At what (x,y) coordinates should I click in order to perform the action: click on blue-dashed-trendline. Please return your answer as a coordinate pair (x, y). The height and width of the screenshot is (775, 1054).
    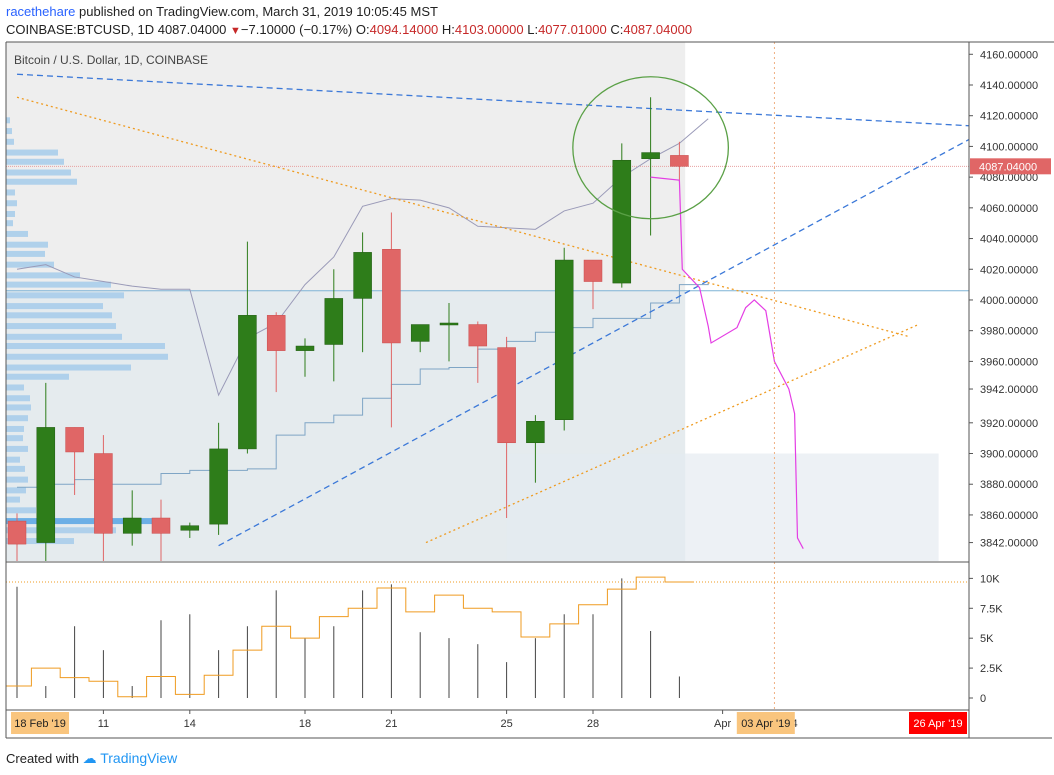
    Looking at the image, I should click on (492, 100).